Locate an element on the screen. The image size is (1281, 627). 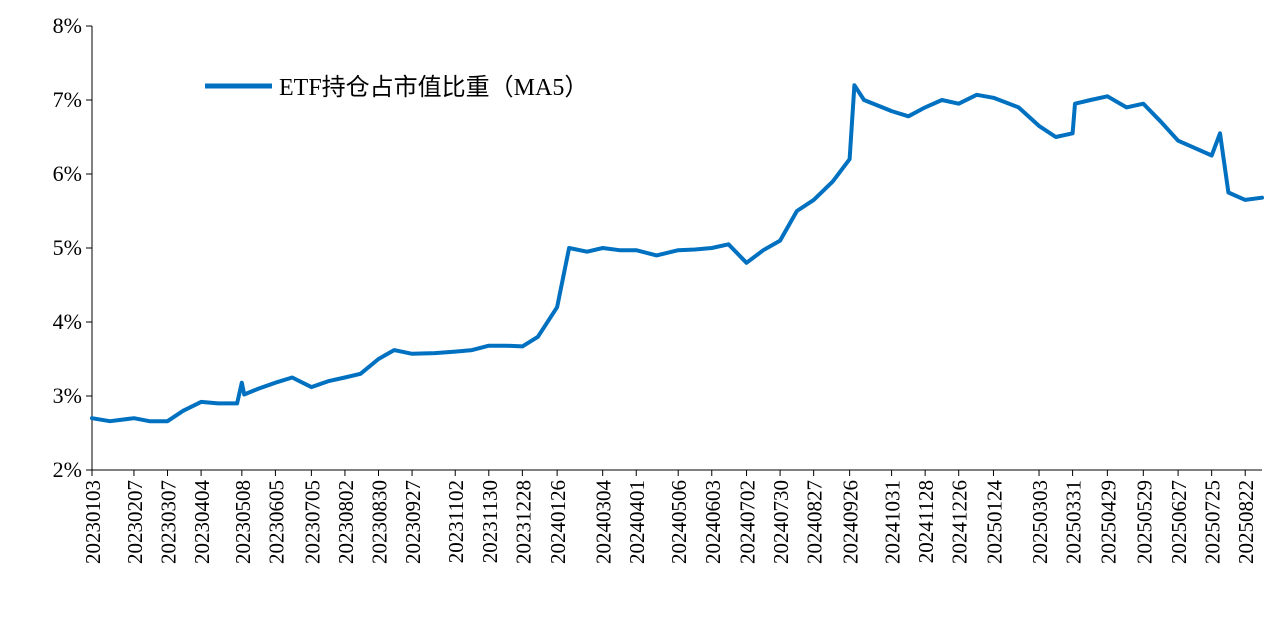
y-tick-label: 4% is located at coordinates (67, 321).